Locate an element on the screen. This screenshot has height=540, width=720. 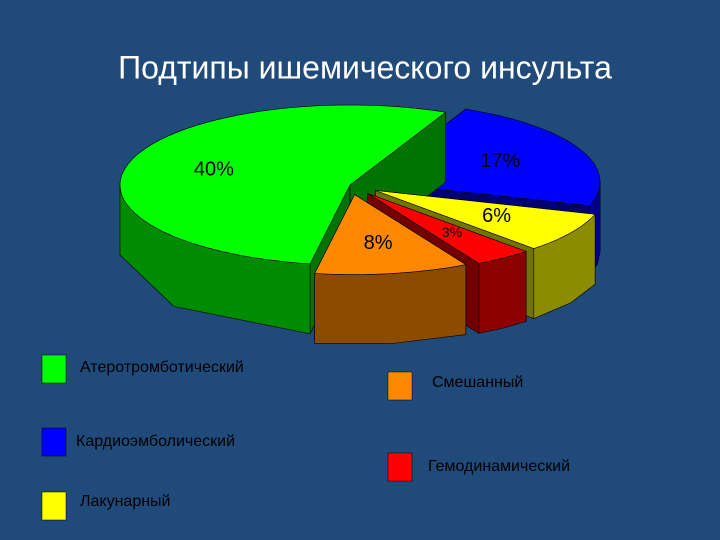
data-label: 17% is located at coordinates (500, 161).